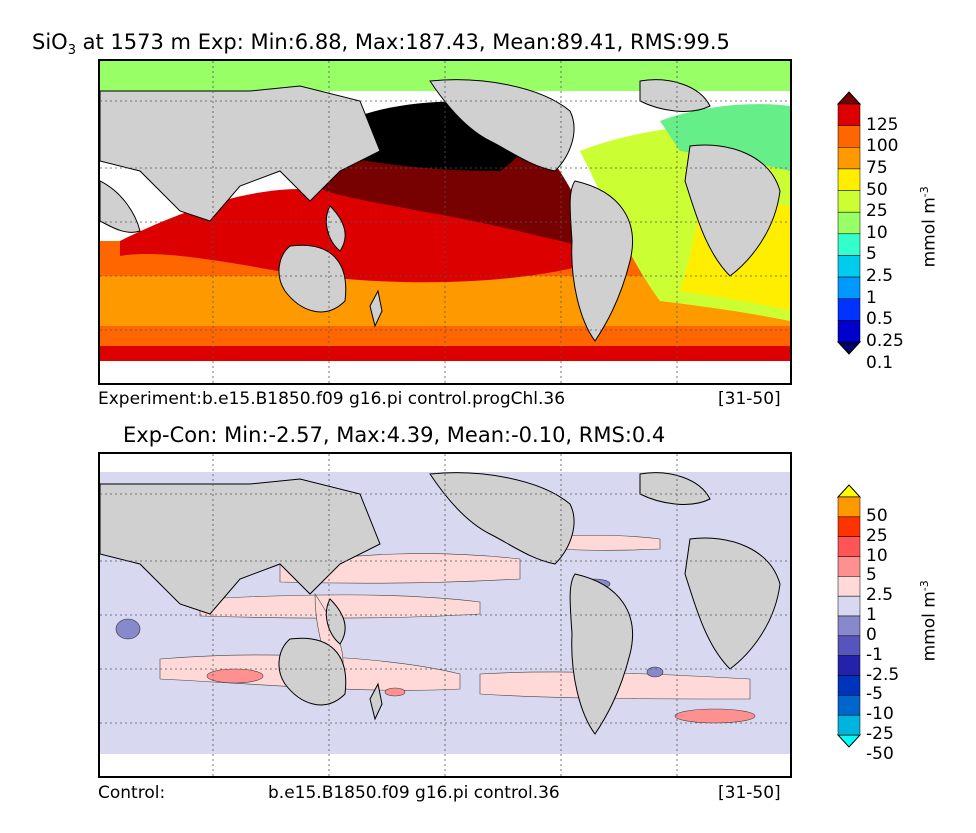  Describe the element at coordinates (882, 146) in the screenshot. I see `top-colorbar-tick-label: 100` at that location.